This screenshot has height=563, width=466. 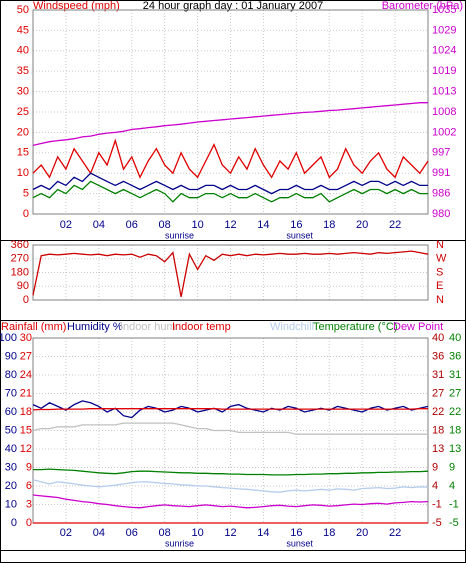 I want to click on y-tick-label: 35, so click(x=23, y=71).